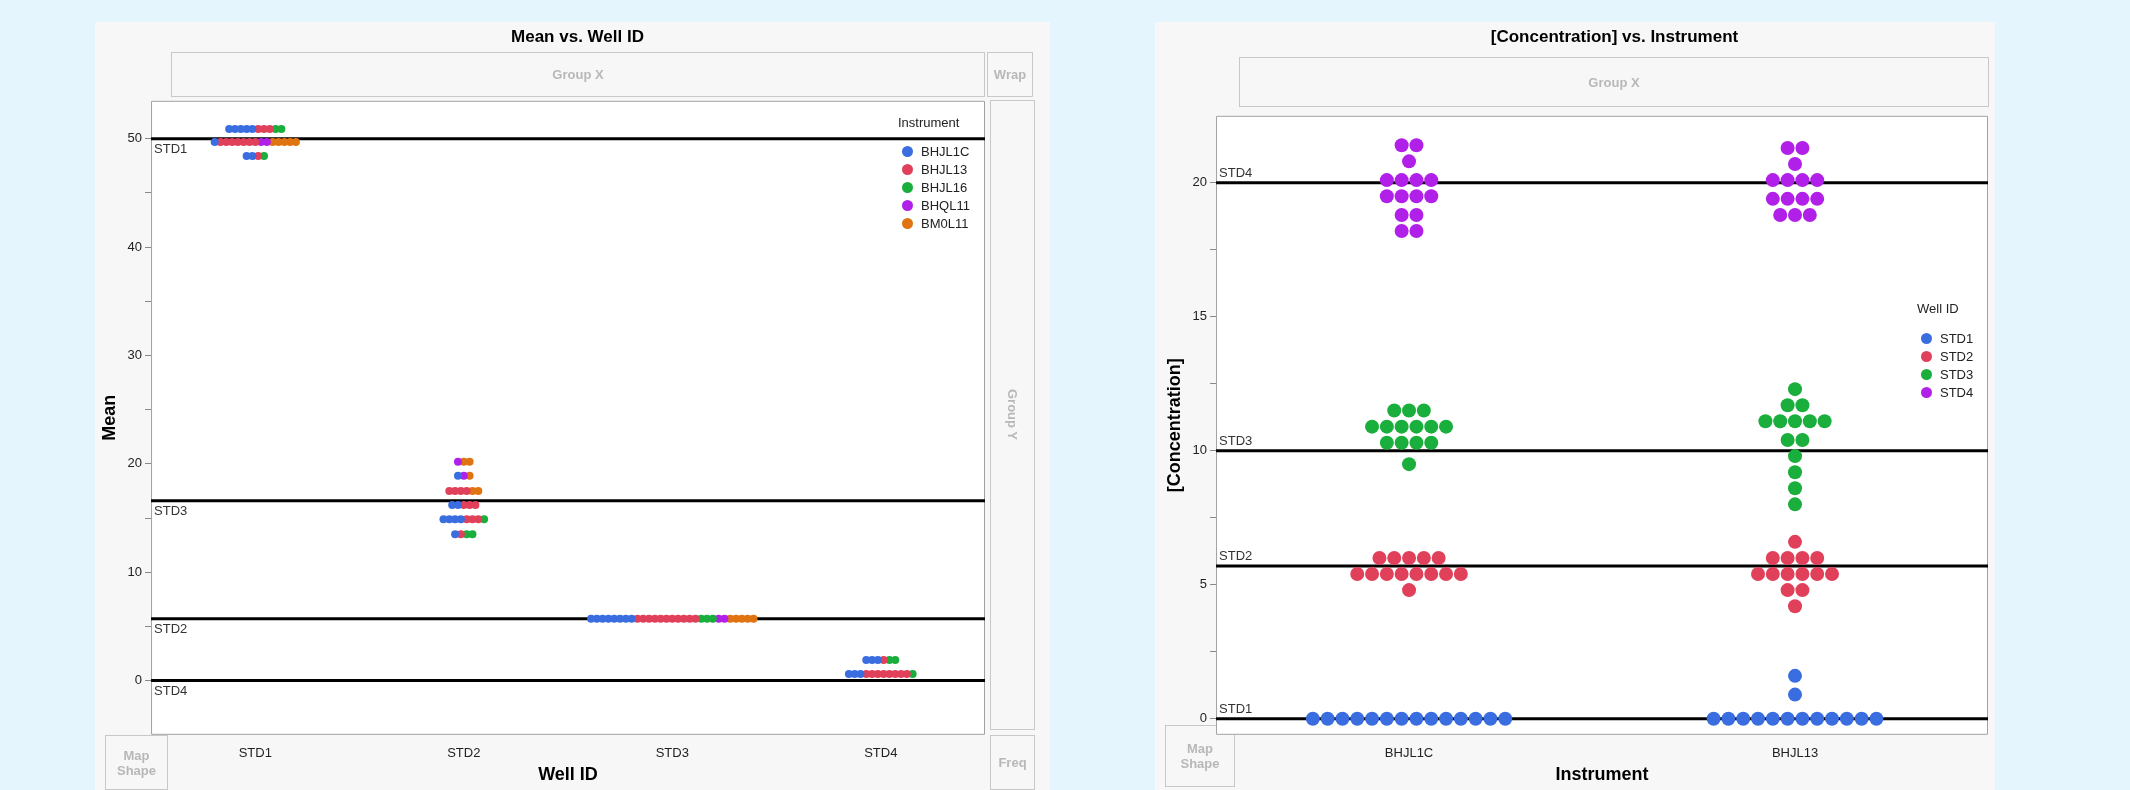 The height and width of the screenshot is (790, 2130). What do you see at coordinates (1957, 356) in the screenshot?
I see `legend-label: STD2` at bounding box center [1957, 356].